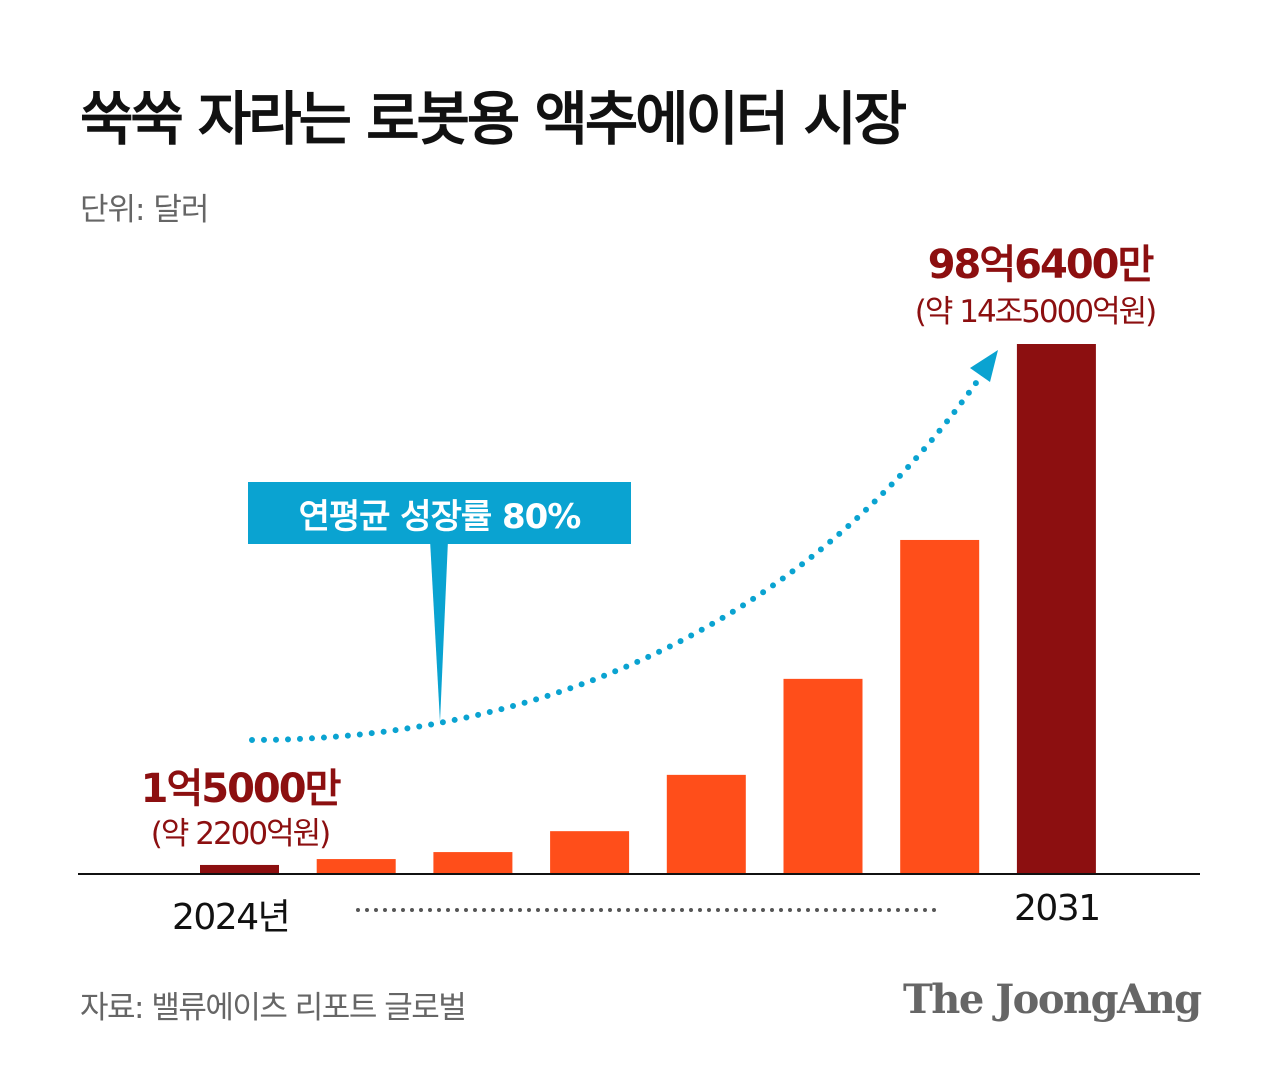  What do you see at coordinates (984, 366) in the screenshot?
I see `arrow-head-icon` at bounding box center [984, 366].